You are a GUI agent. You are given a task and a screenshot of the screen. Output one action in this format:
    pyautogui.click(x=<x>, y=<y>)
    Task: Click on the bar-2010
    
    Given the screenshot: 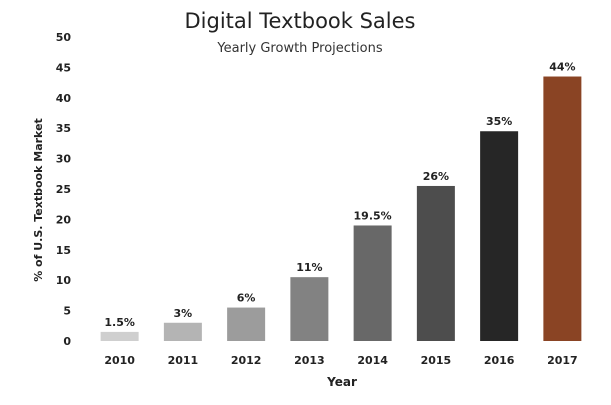 What is the action you would take?
    pyautogui.click(x=119, y=336)
    